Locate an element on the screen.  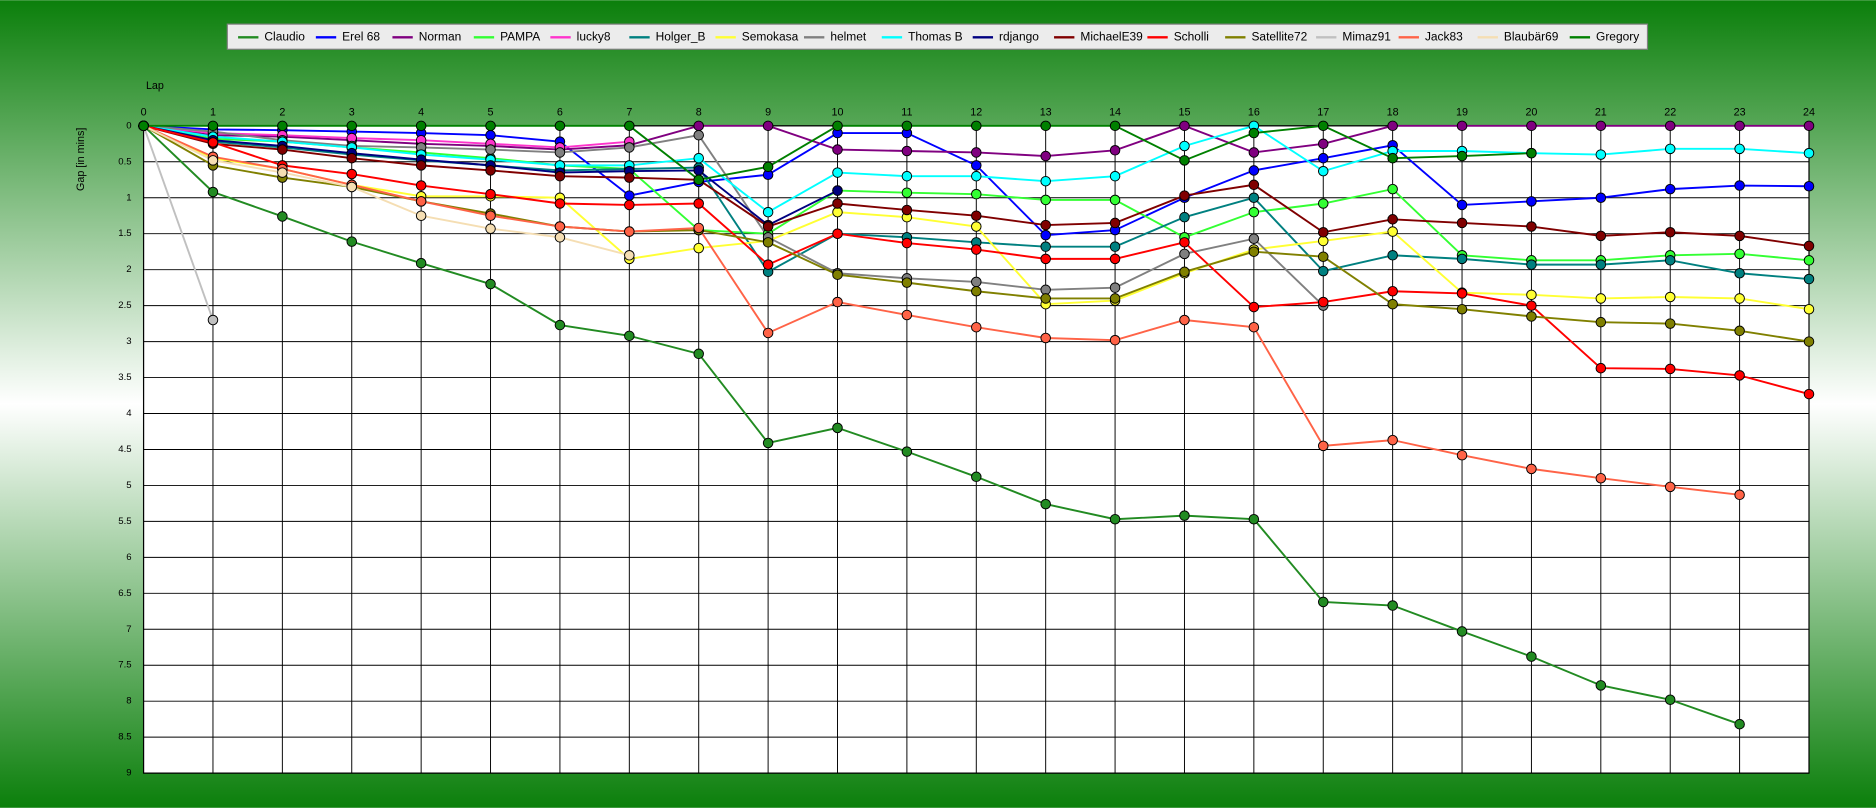
y-tick-label: 0.5 is located at coordinates (124, 161).